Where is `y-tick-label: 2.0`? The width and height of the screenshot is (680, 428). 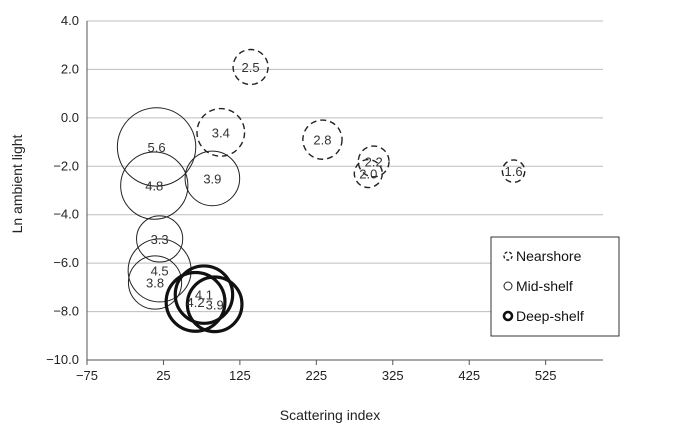
y-tick-label: 2.0 is located at coordinates (70, 68).